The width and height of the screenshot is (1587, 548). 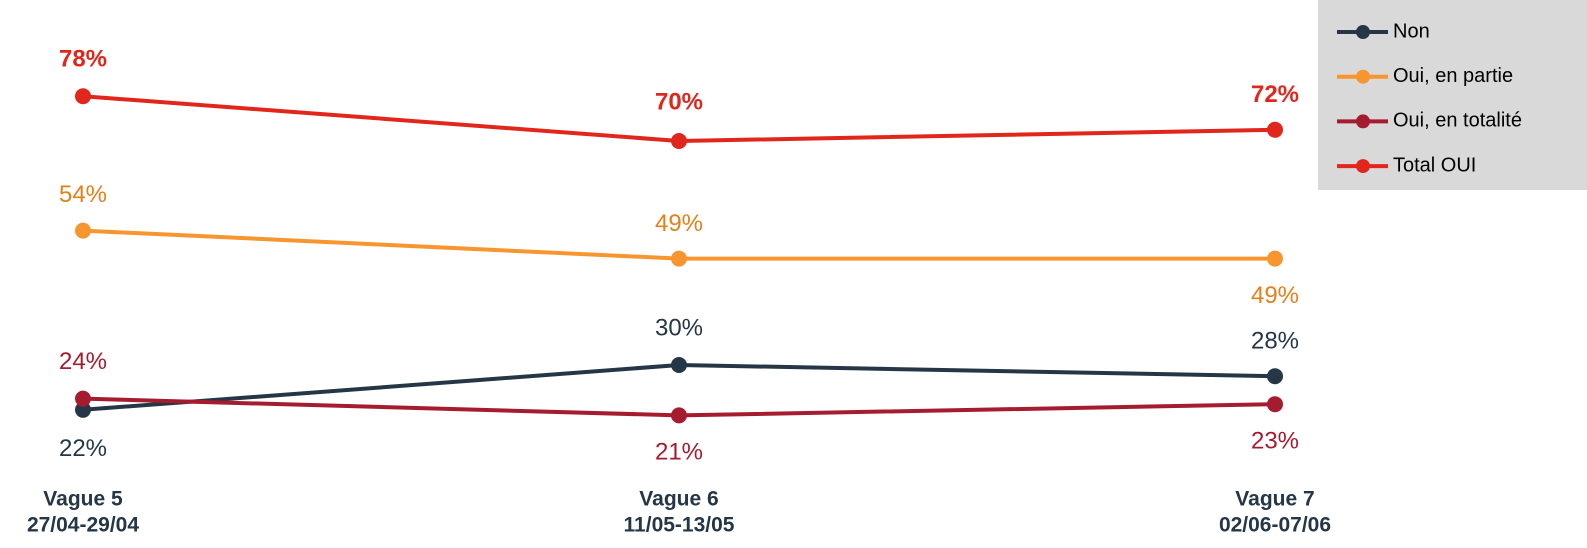 What do you see at coordinates (1275, 94) in the screenshot?
I see `data-label: 72%` at bounding box center [1275, 94].